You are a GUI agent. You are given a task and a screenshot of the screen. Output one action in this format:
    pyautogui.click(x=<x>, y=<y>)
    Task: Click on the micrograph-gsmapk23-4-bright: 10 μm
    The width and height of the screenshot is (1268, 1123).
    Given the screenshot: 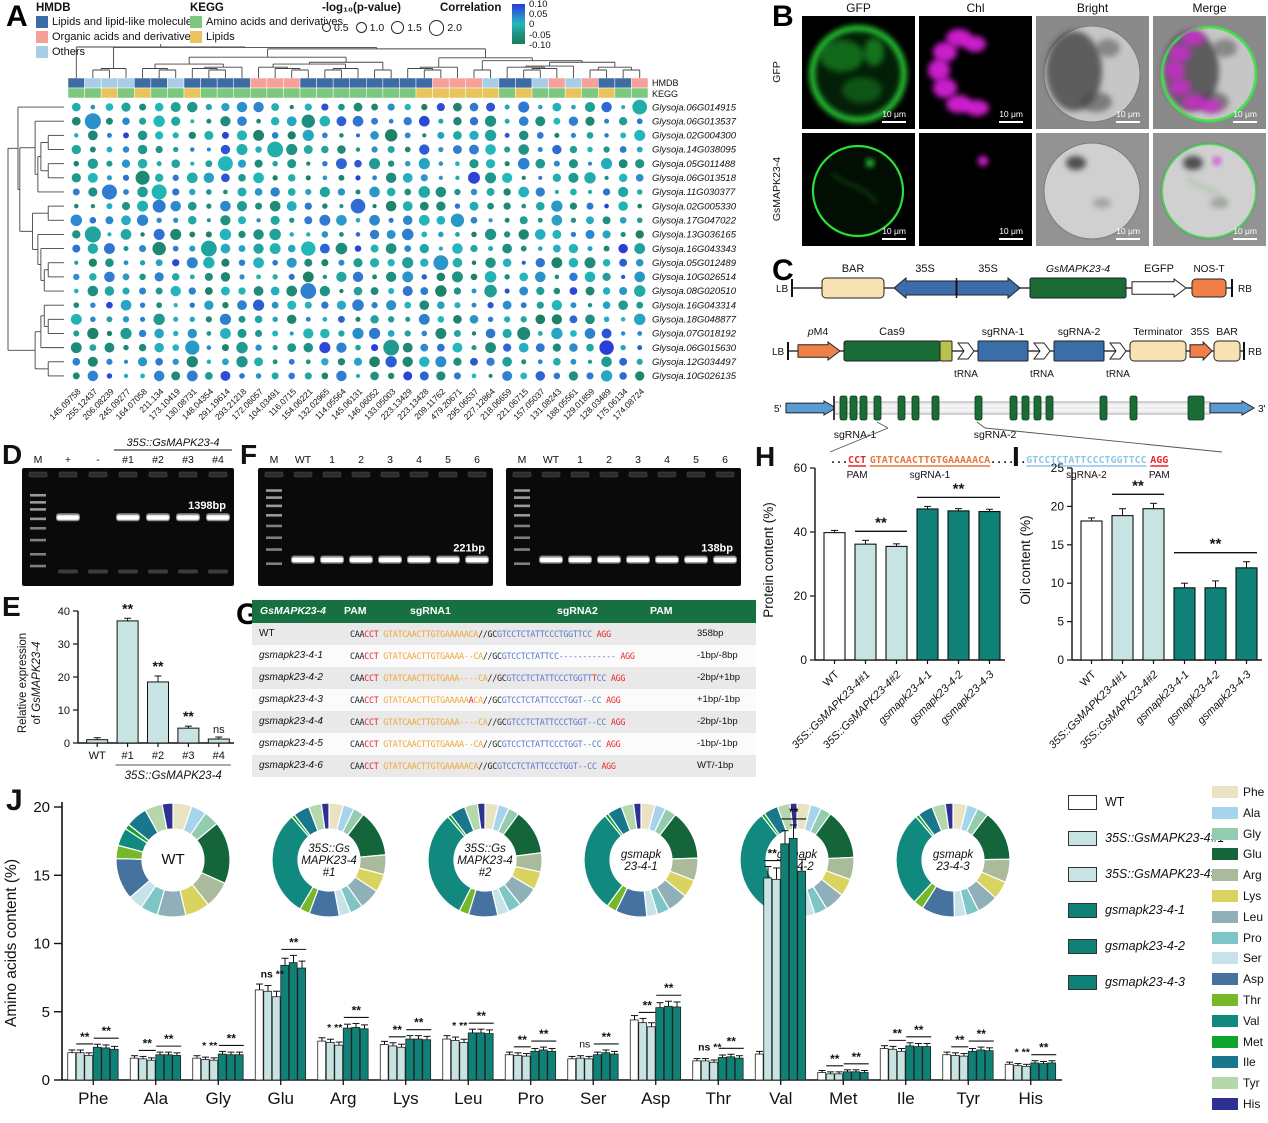 What is the action you would take?
    pyautogui.click(x=1092, y=189)
    